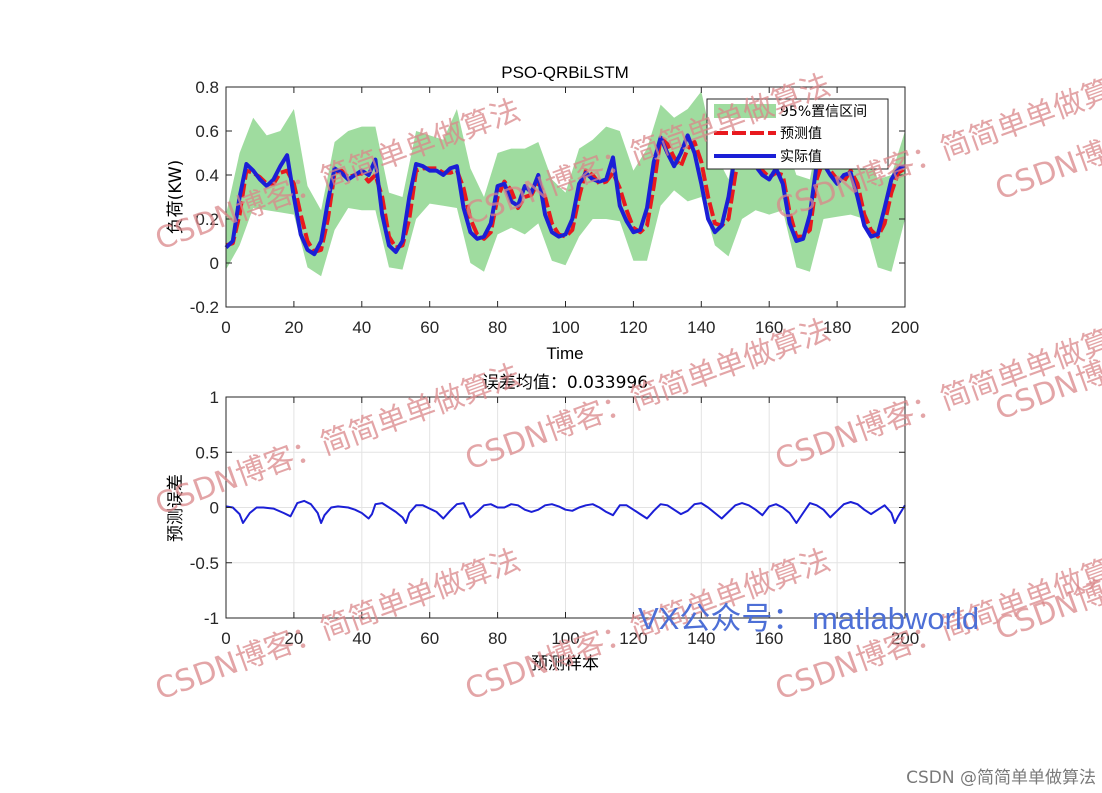 This screenshot has width=1102, height=793. I want to click on y-tick-label: 0.5, so click(207, 452).